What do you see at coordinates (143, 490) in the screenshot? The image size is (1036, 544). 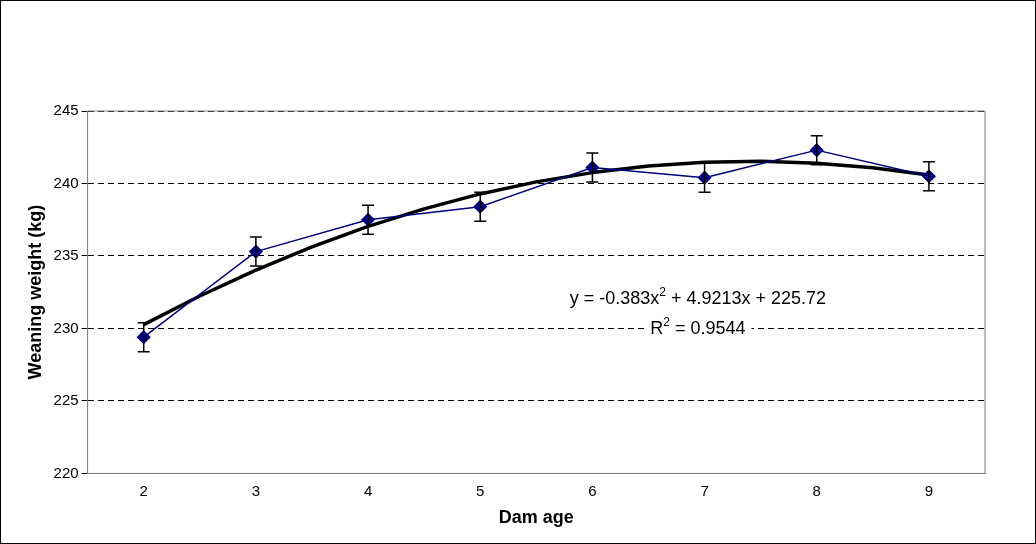 I see `x-tick-label: 2` at bounding box center [143, 490].